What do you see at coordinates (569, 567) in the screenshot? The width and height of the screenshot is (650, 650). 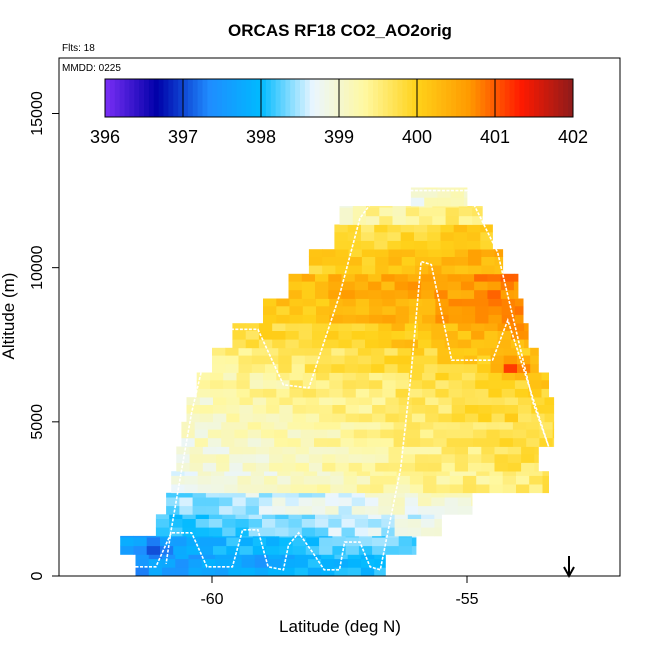 I see `end-marker` at bounding box center [569, 567].